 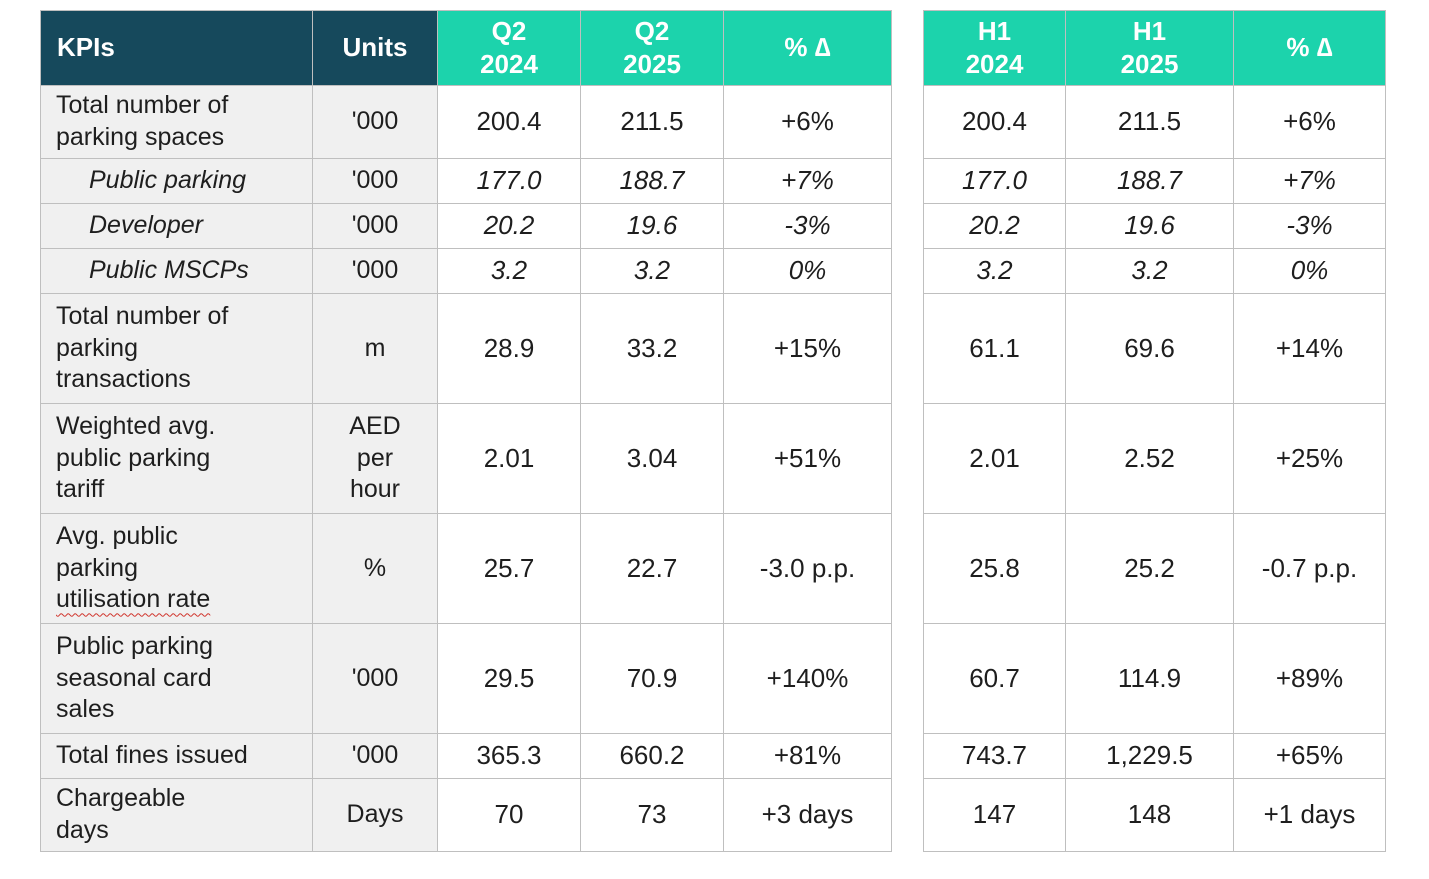 I want to click on value-cell: 2.52, so click(x=1150, y=459).